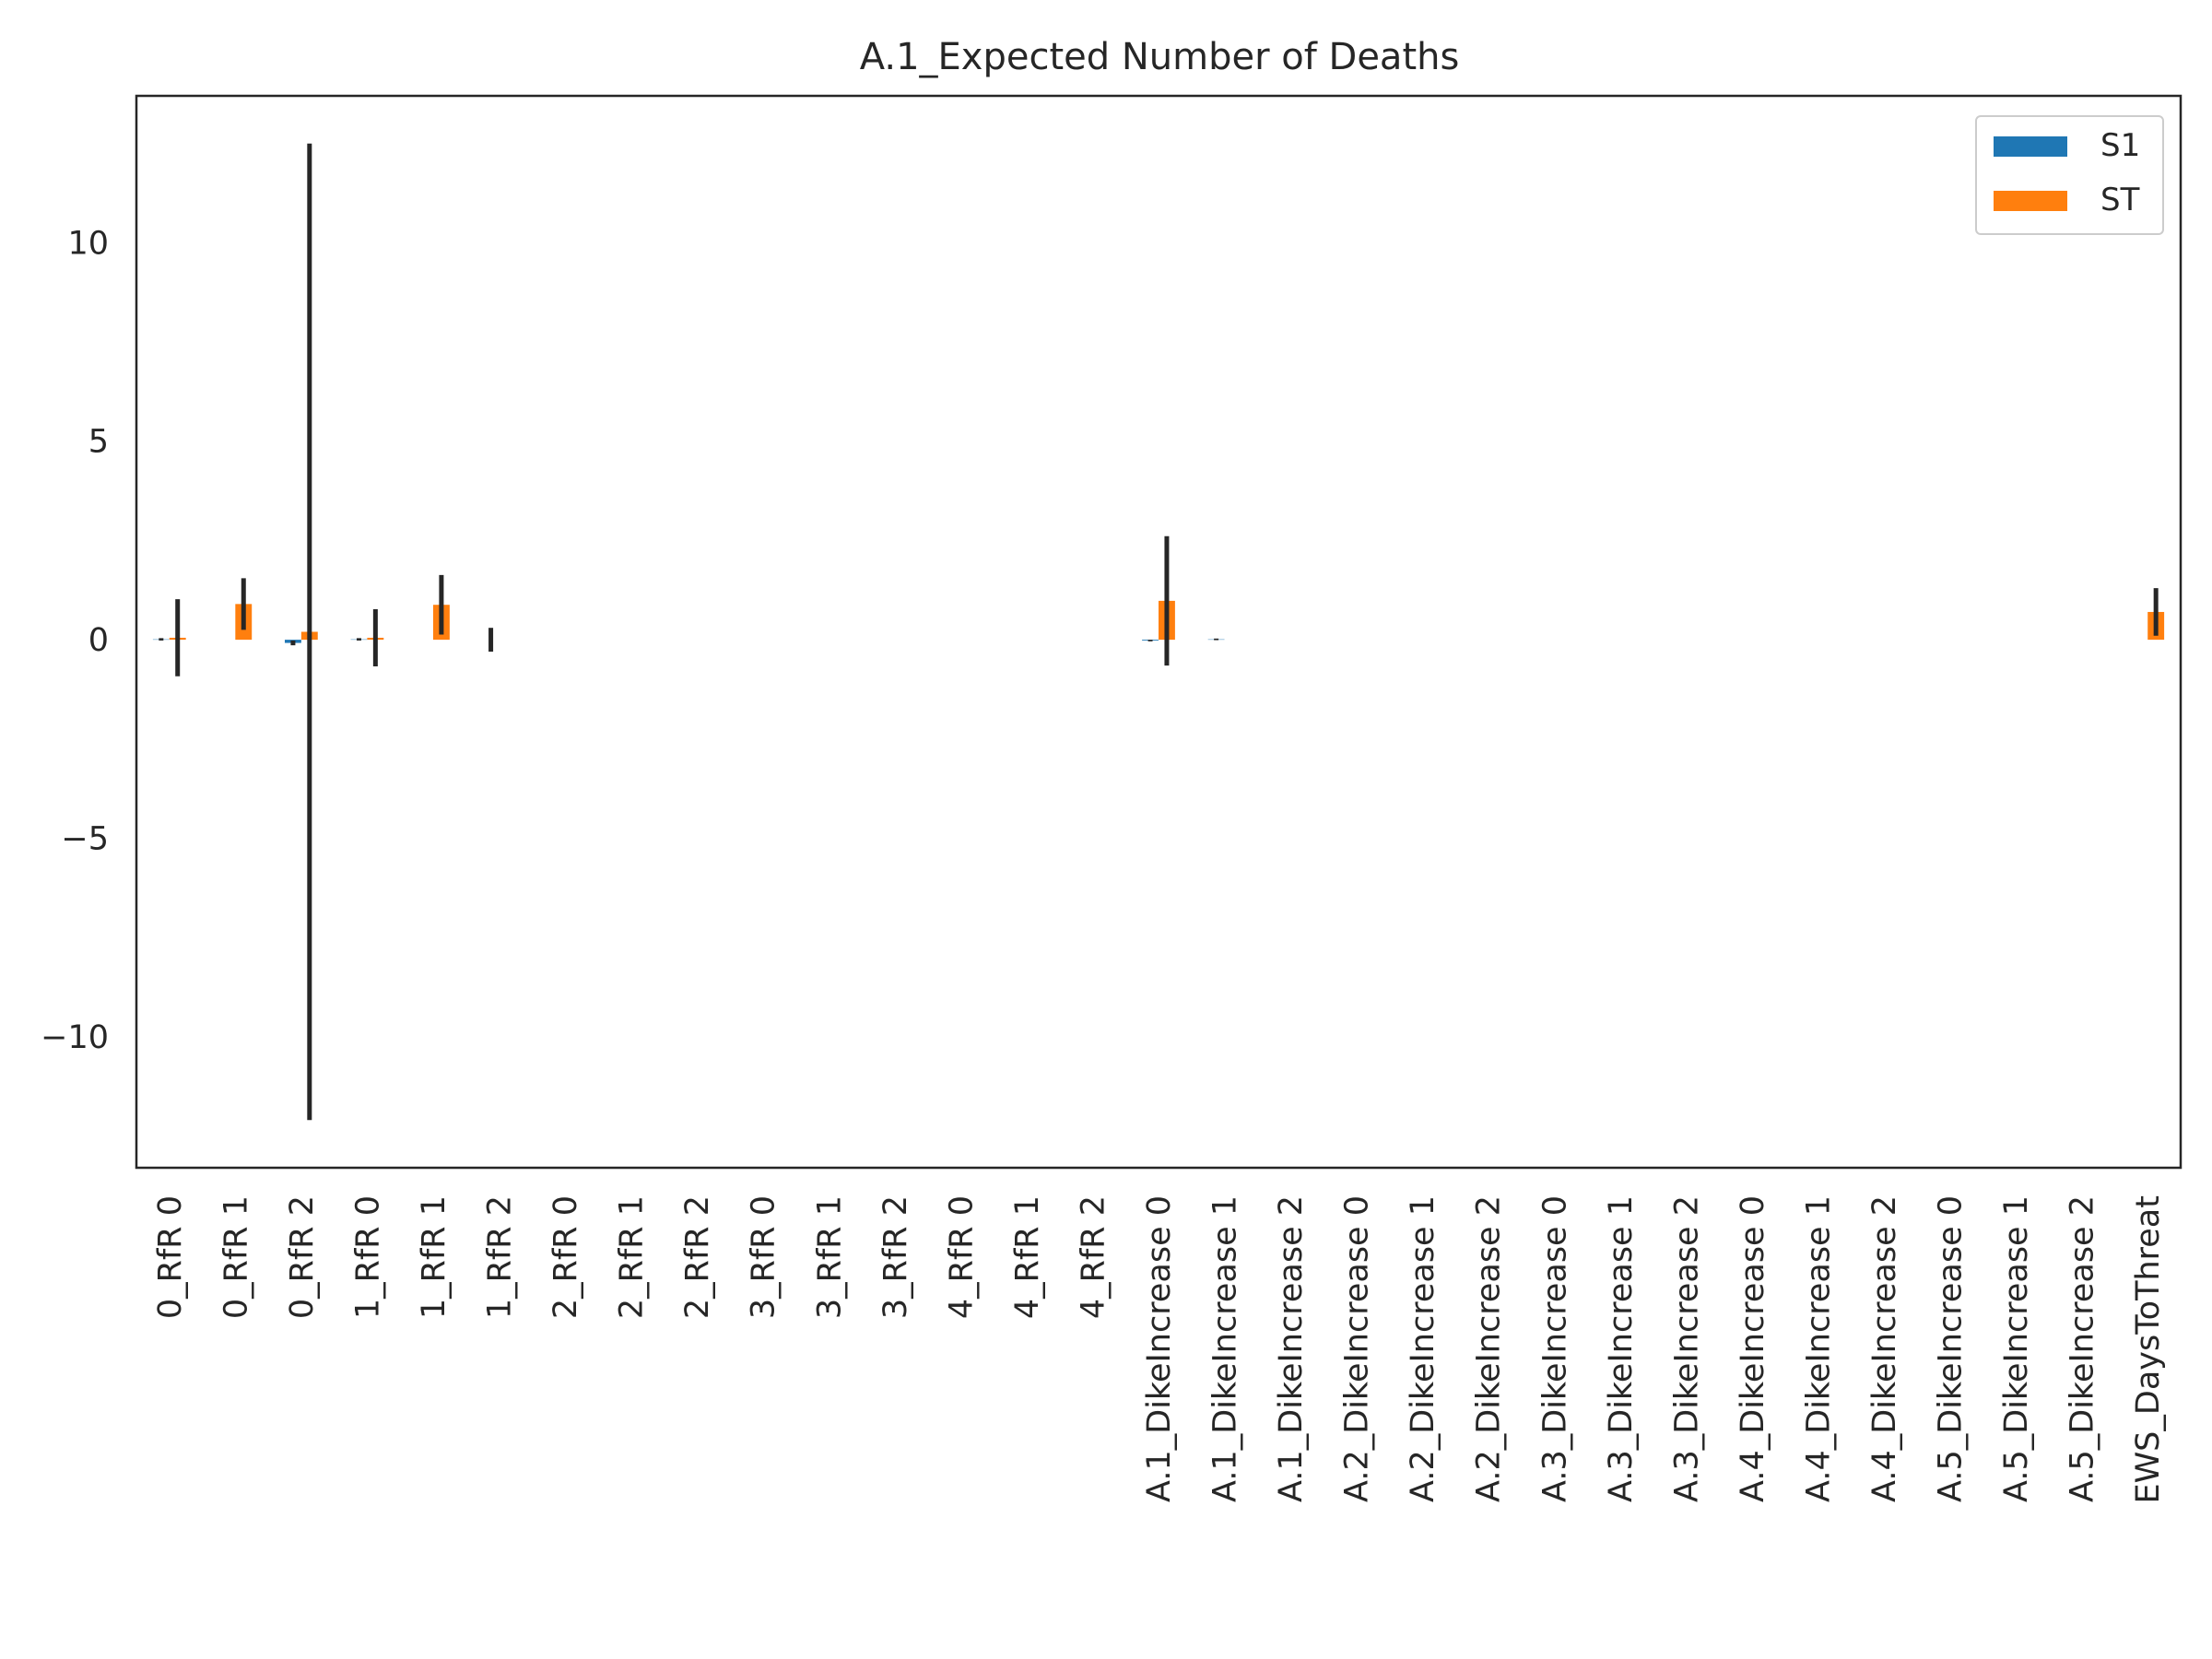 This screenshot has height=1659, width=2212. I want to click on y-tick-label: 10, so click(88, 243).